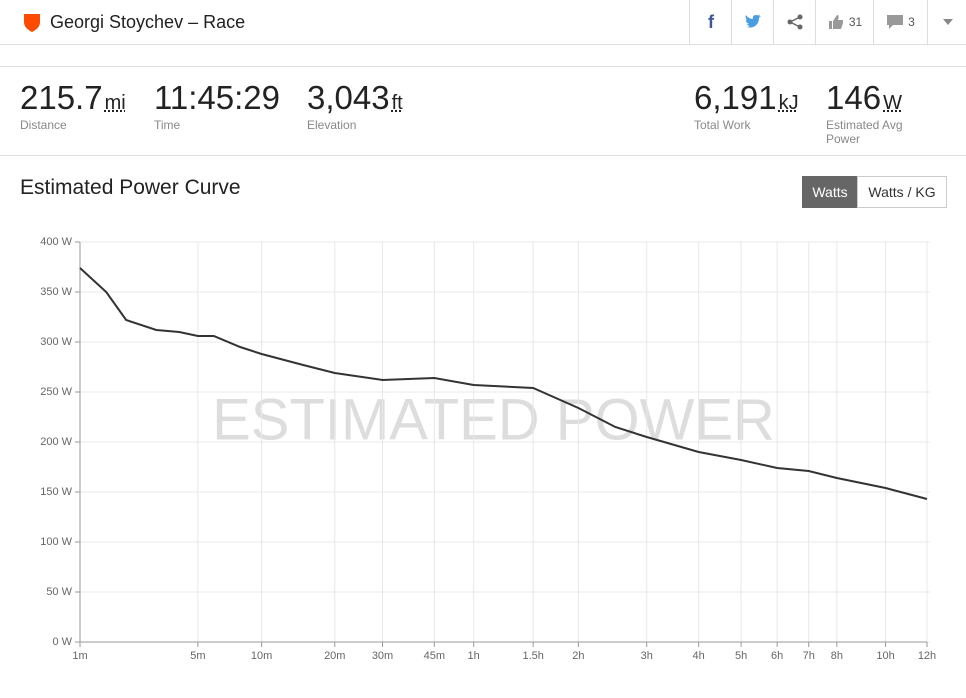  Describe the element at coordinates (647, 656) in the screenshot. I see `x-tick-label: 3h` at that location.